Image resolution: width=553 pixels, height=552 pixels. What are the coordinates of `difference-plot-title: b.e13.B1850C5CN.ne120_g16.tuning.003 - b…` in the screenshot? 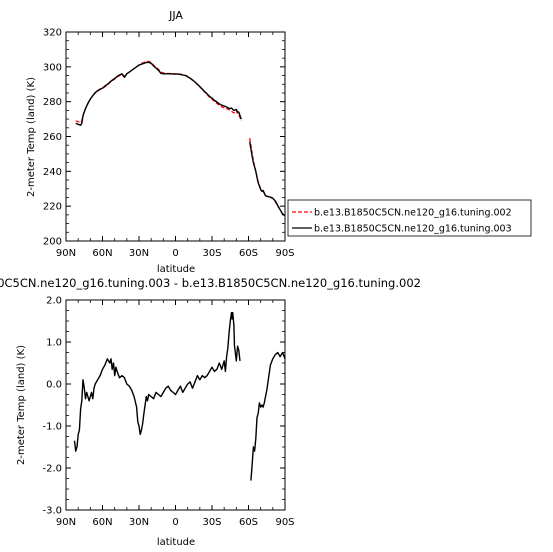 It's located at (210, 283).